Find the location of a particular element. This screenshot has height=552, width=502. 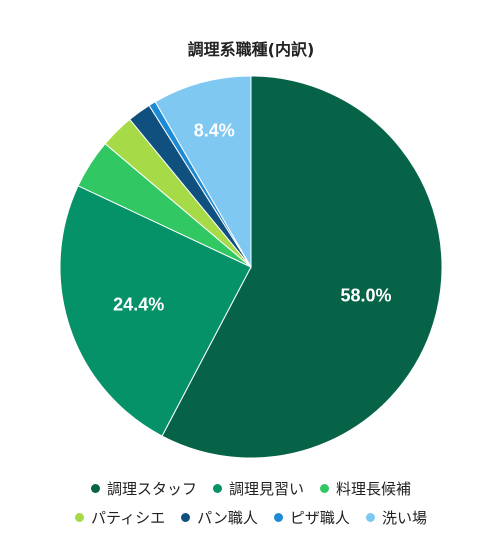

legend-item-head-chef-candidate: 料理長候補 is located at coordinates (365, 488).